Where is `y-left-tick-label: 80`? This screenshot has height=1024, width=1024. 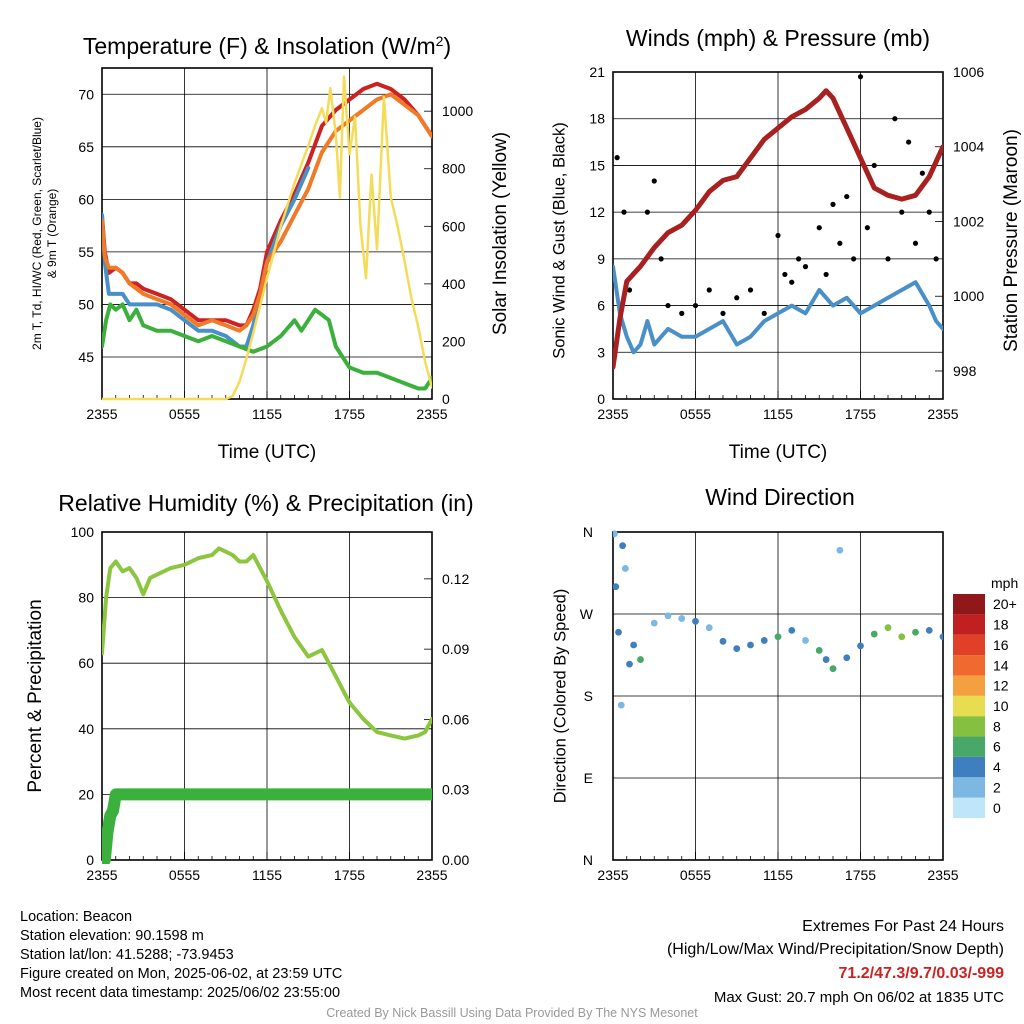 y-left-tick-label: 80 is located at coordinates (86, 598).